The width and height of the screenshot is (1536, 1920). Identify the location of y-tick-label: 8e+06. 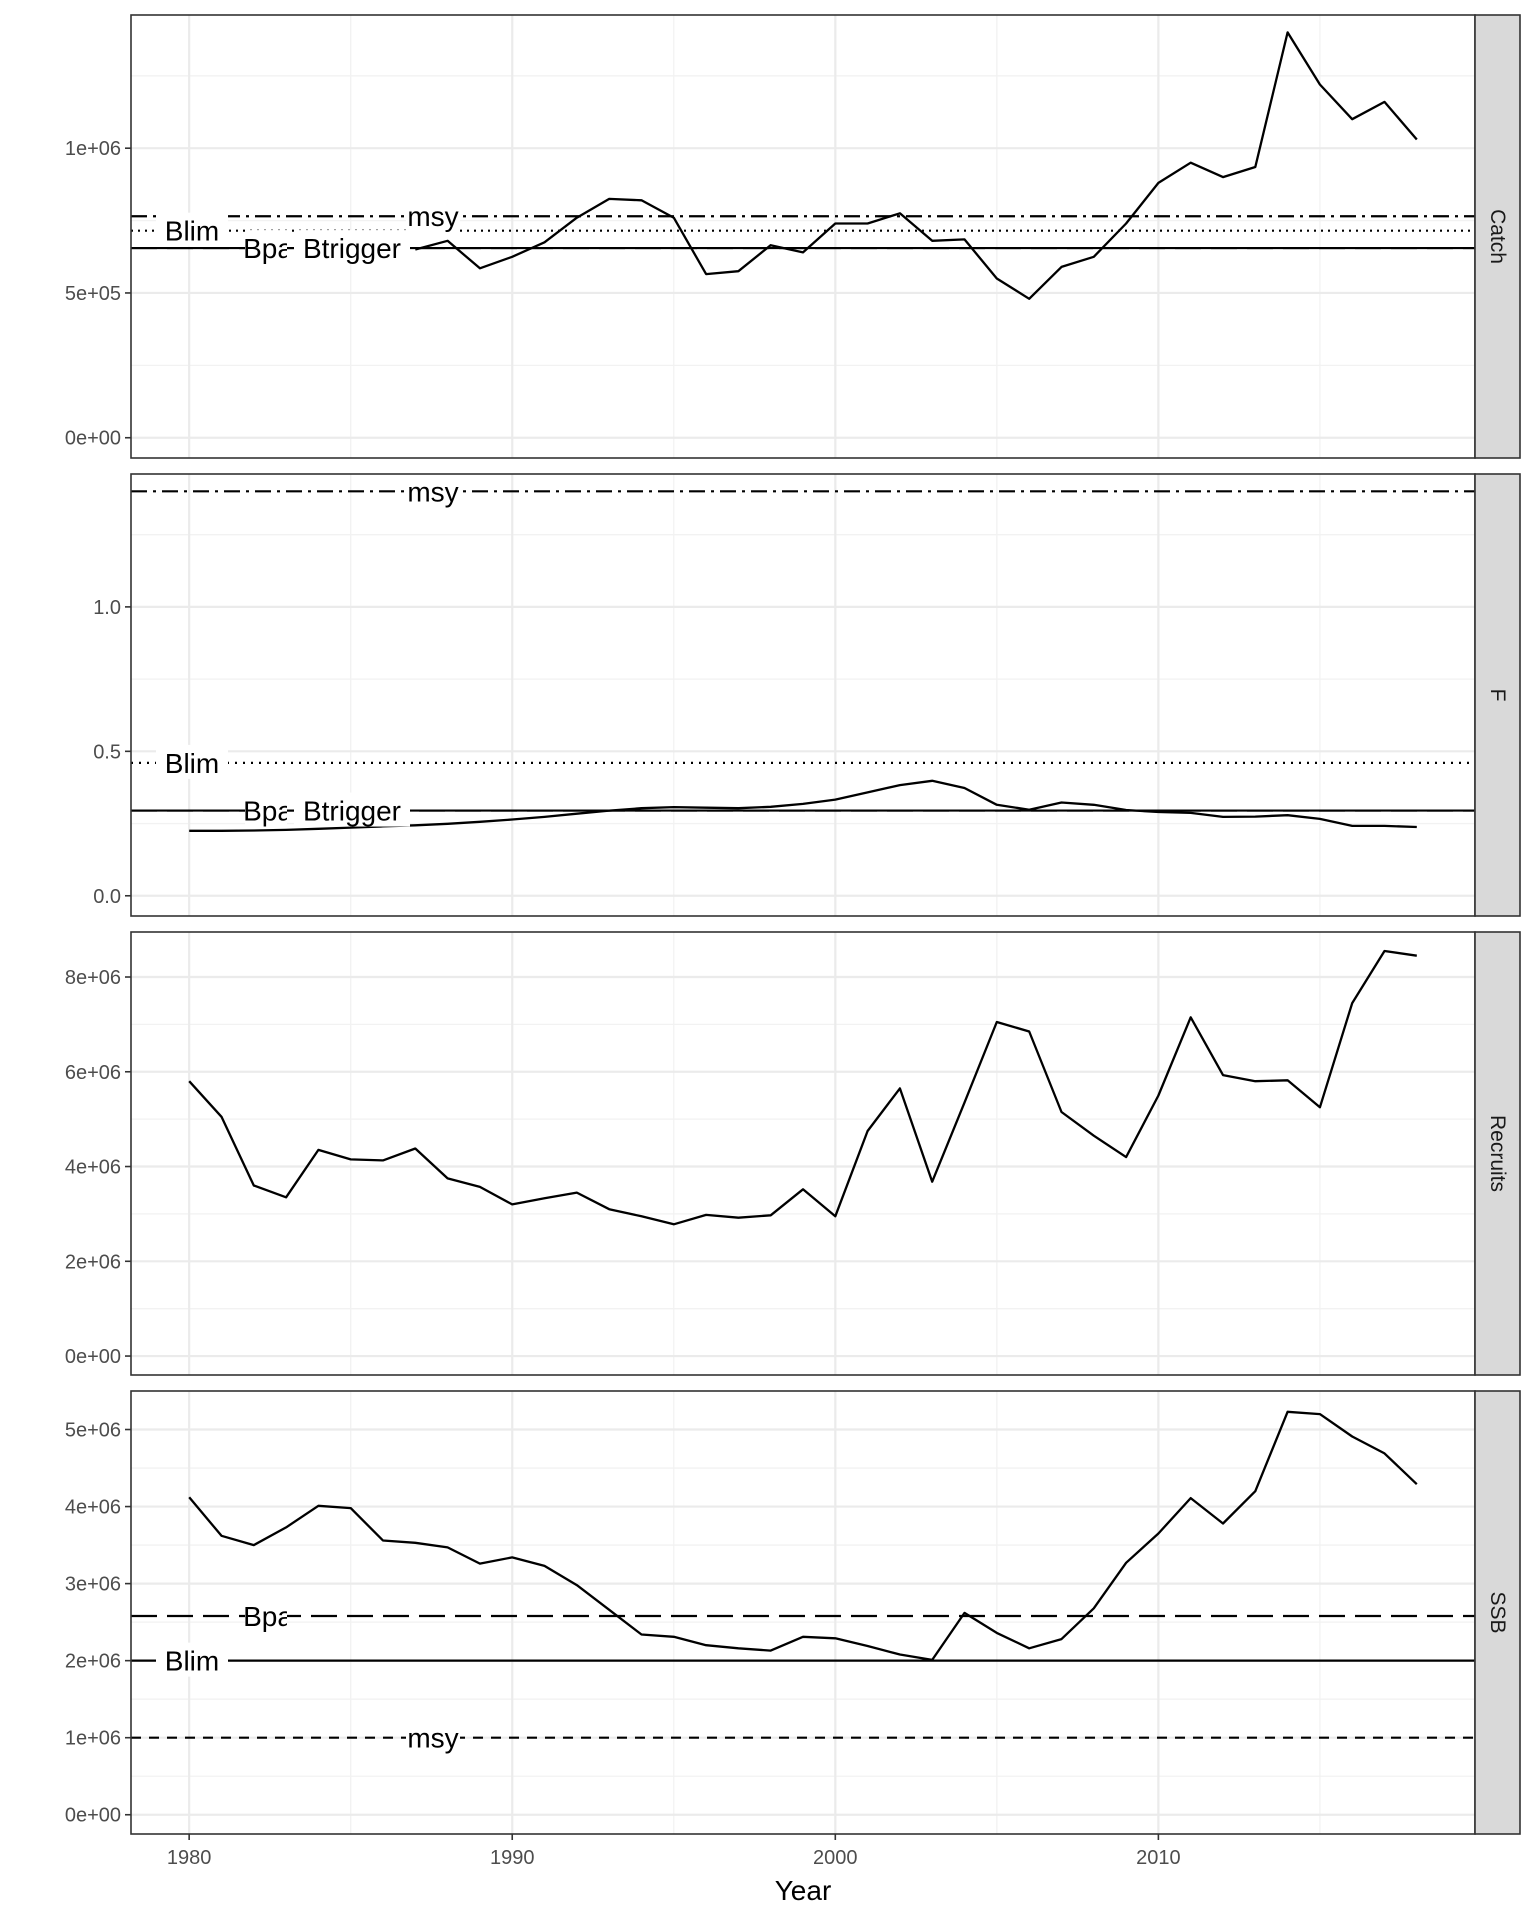
(93, 978).